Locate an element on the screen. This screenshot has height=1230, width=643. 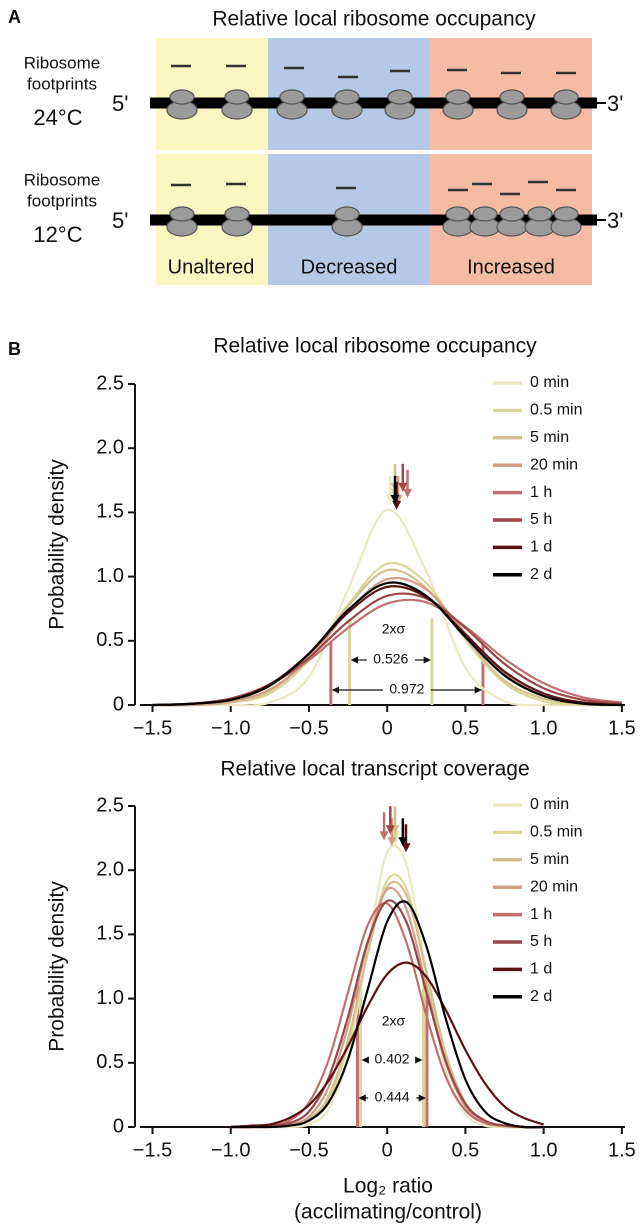
chart-title: Relative local transcript coverage is located at coordinates (374, 769).